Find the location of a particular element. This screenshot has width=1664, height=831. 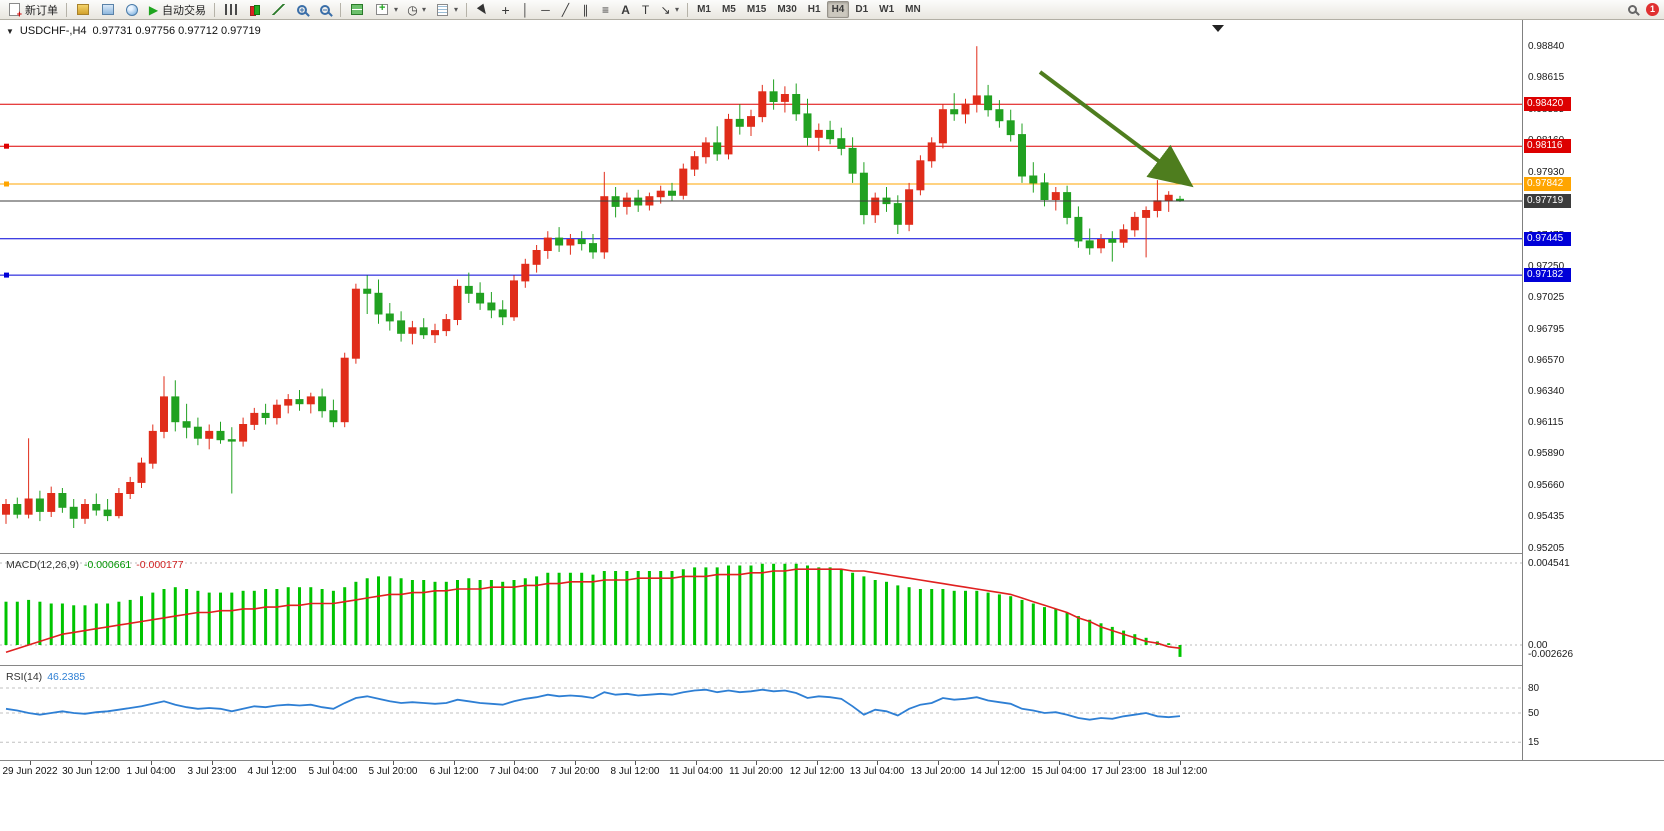

templates-icon is located at coordinates (443, 9).